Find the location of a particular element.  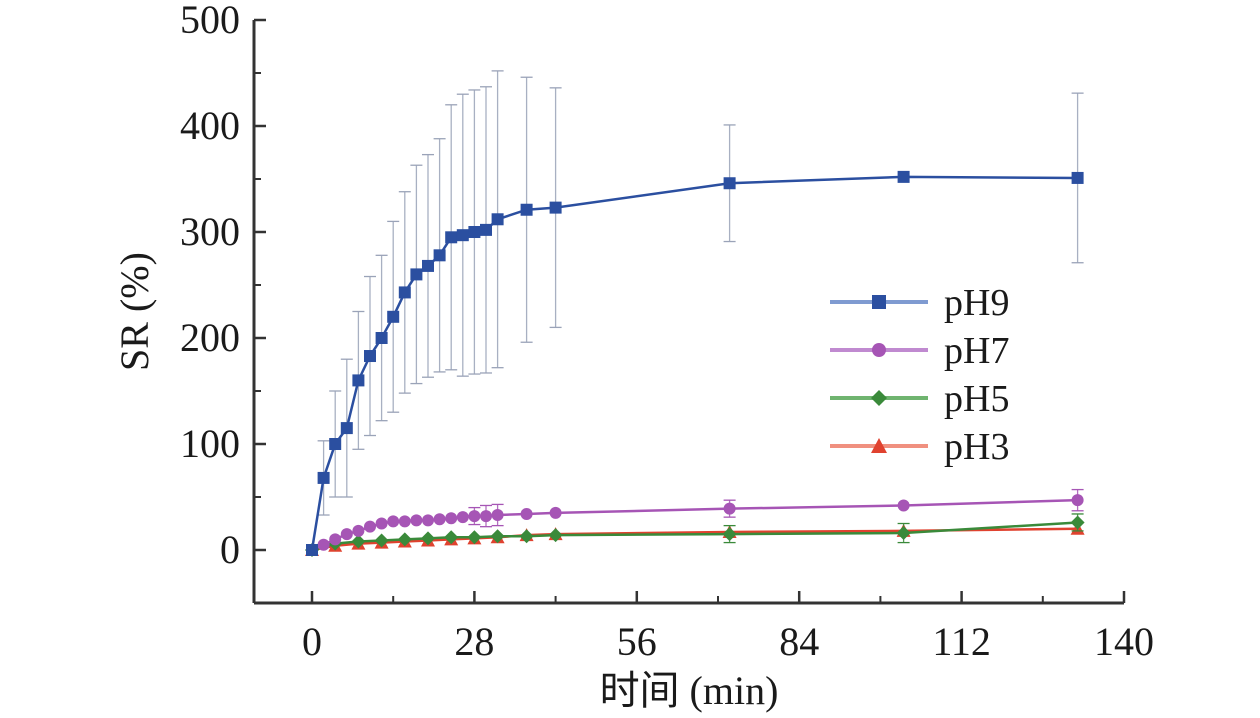

legend-item-ph5: pH5 is located at coordinates (919, 399).